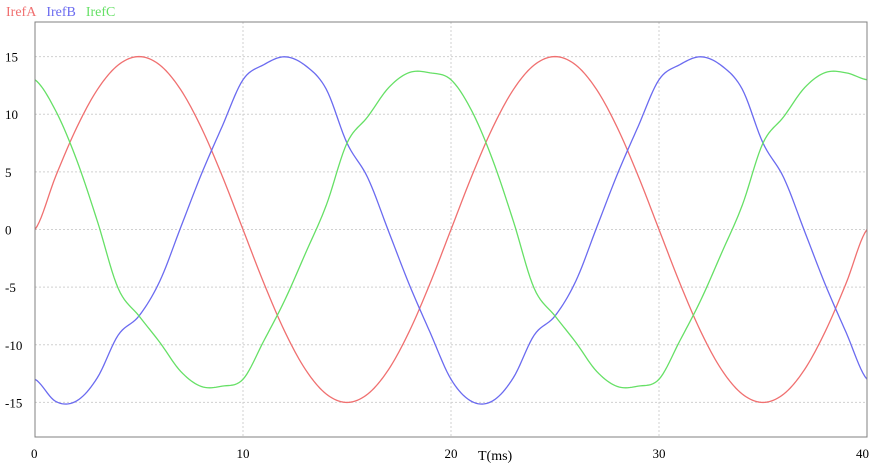 The height and width of the screenshot is (475, 875). Describe the element at coordinates (13, 402) in the screenshot. I see `y-tick-label: -15` at that location.